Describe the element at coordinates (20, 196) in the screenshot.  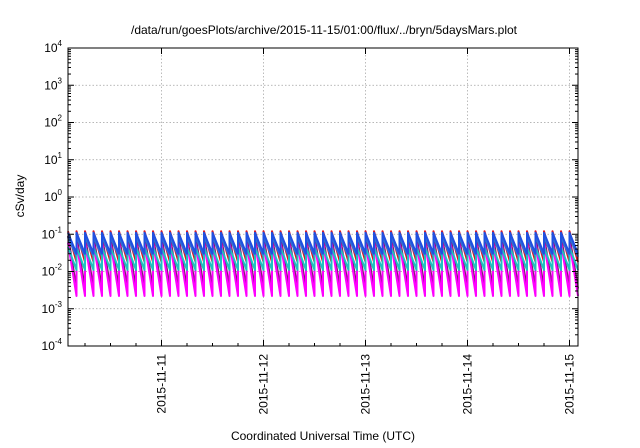
I see `y-axis-label: cSv/day` at that location.